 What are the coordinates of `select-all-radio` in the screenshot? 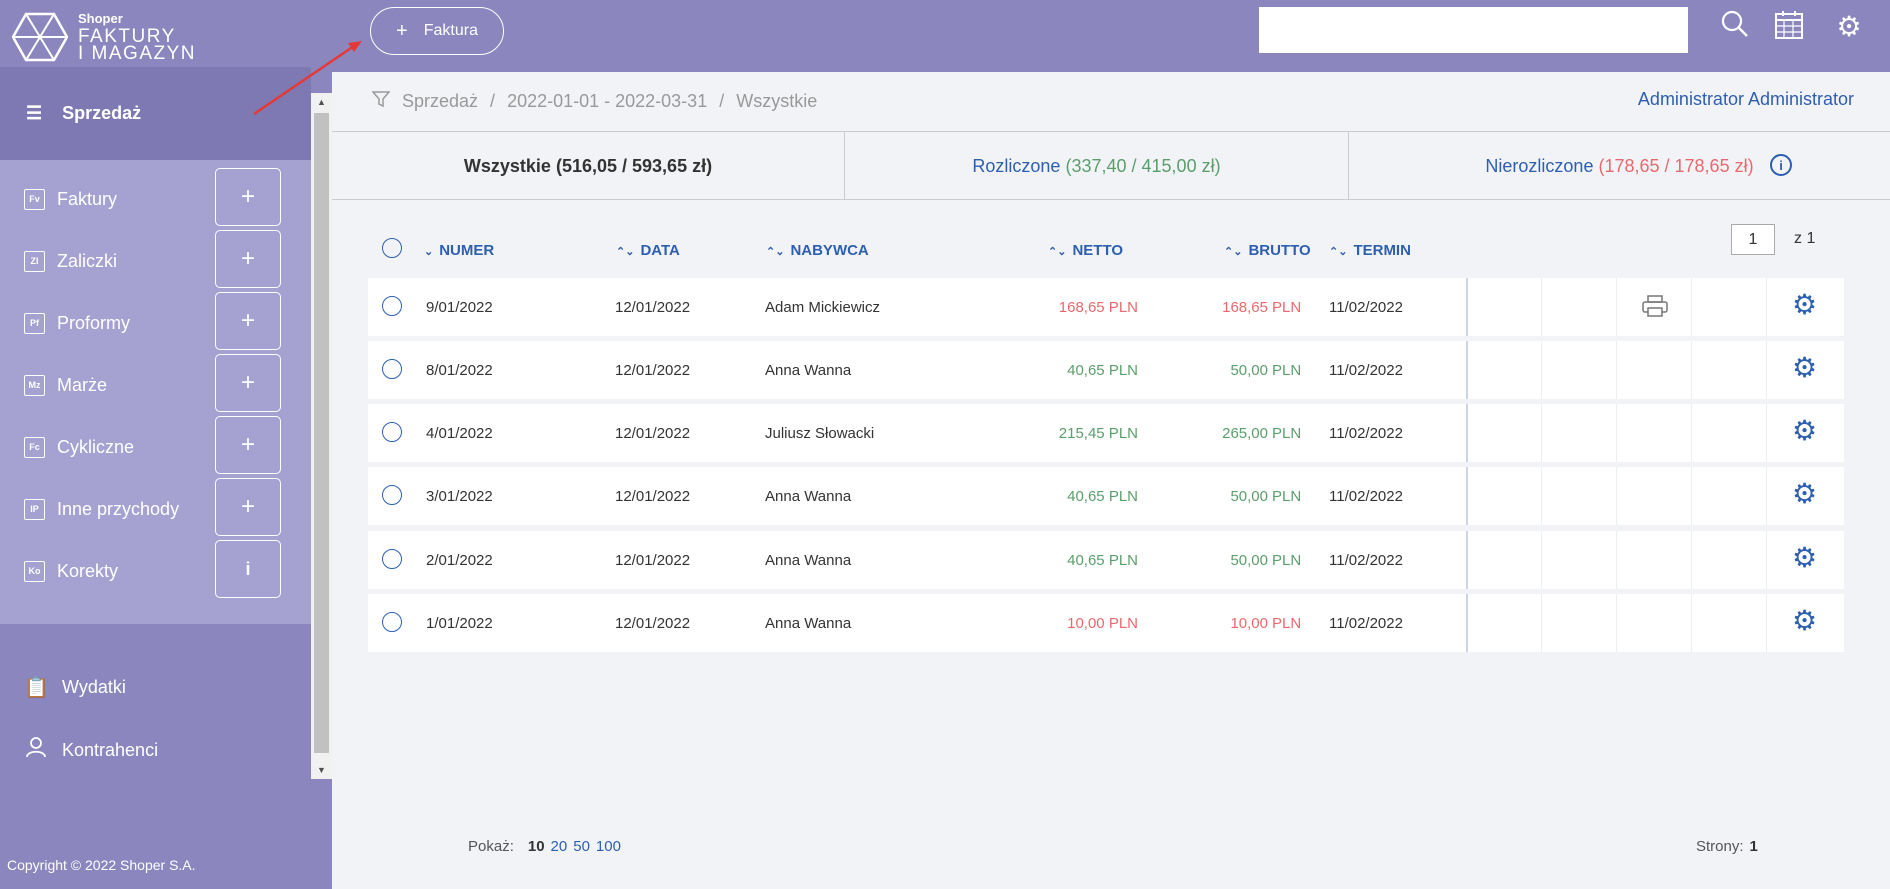 It's located at (392, 248).